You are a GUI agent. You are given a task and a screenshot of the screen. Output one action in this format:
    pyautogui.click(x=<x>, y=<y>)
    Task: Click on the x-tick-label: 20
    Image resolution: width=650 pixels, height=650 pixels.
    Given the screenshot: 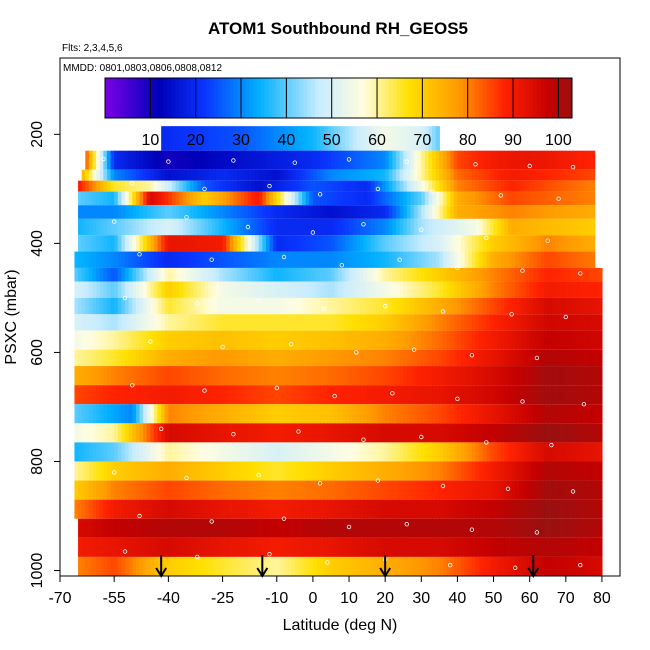 What is the action you would take?
    pyautogui.click(x=385, y=598)
    